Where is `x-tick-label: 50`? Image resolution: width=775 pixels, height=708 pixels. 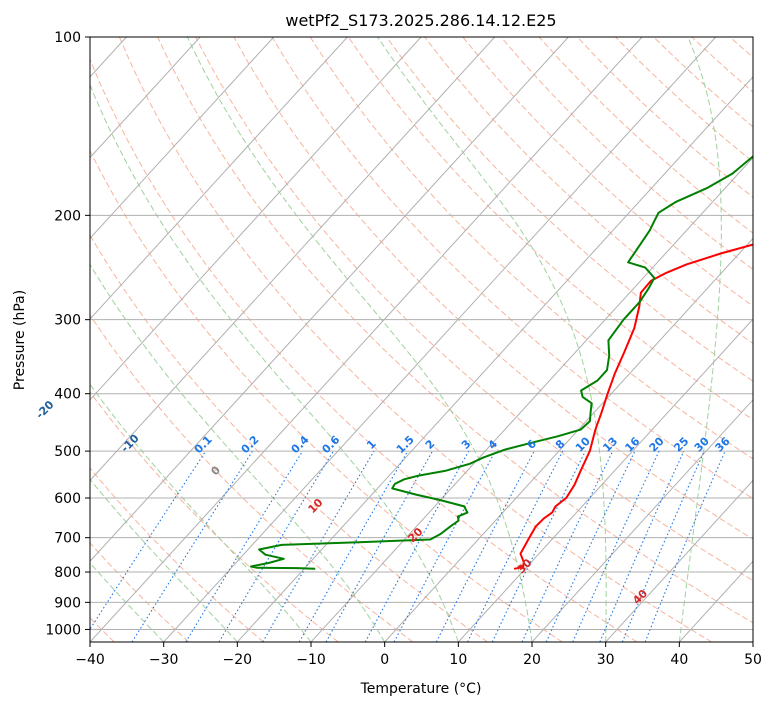
x-tick-label: 50 is located at coordinates (753, 660).